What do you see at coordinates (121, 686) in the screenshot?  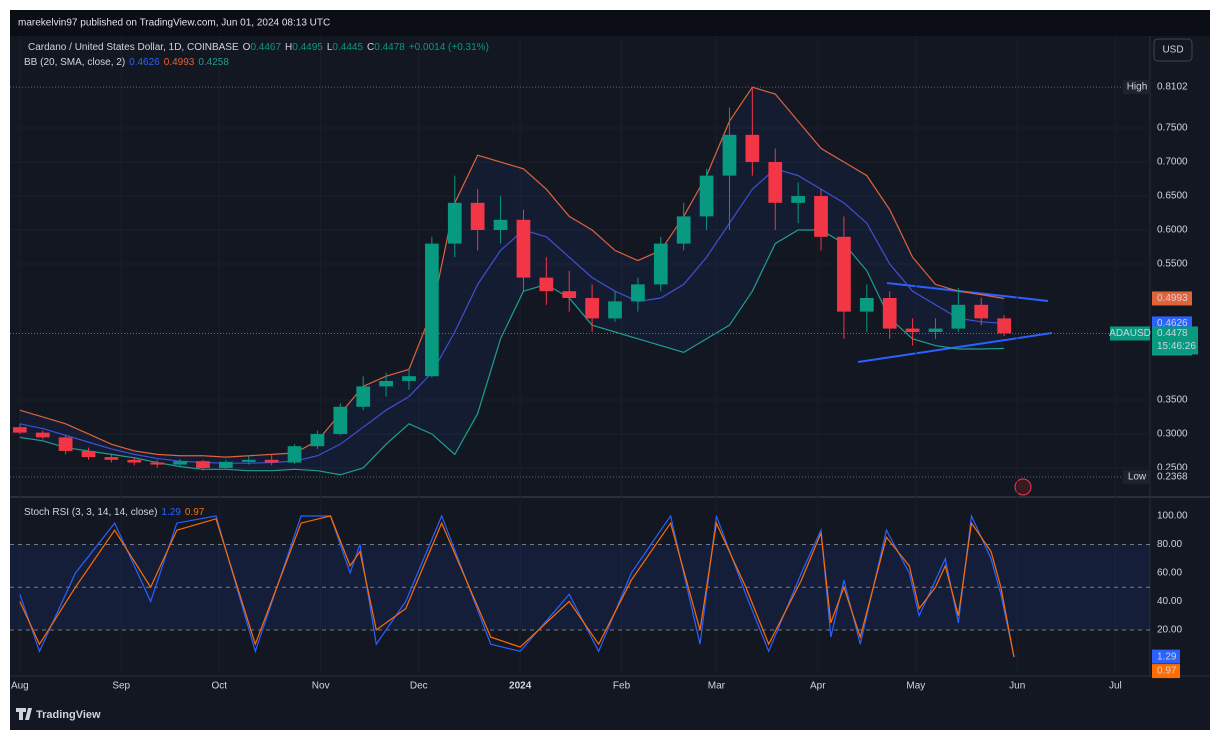 I see `x-tick-label: Sep` at bounding box center [121, 686].